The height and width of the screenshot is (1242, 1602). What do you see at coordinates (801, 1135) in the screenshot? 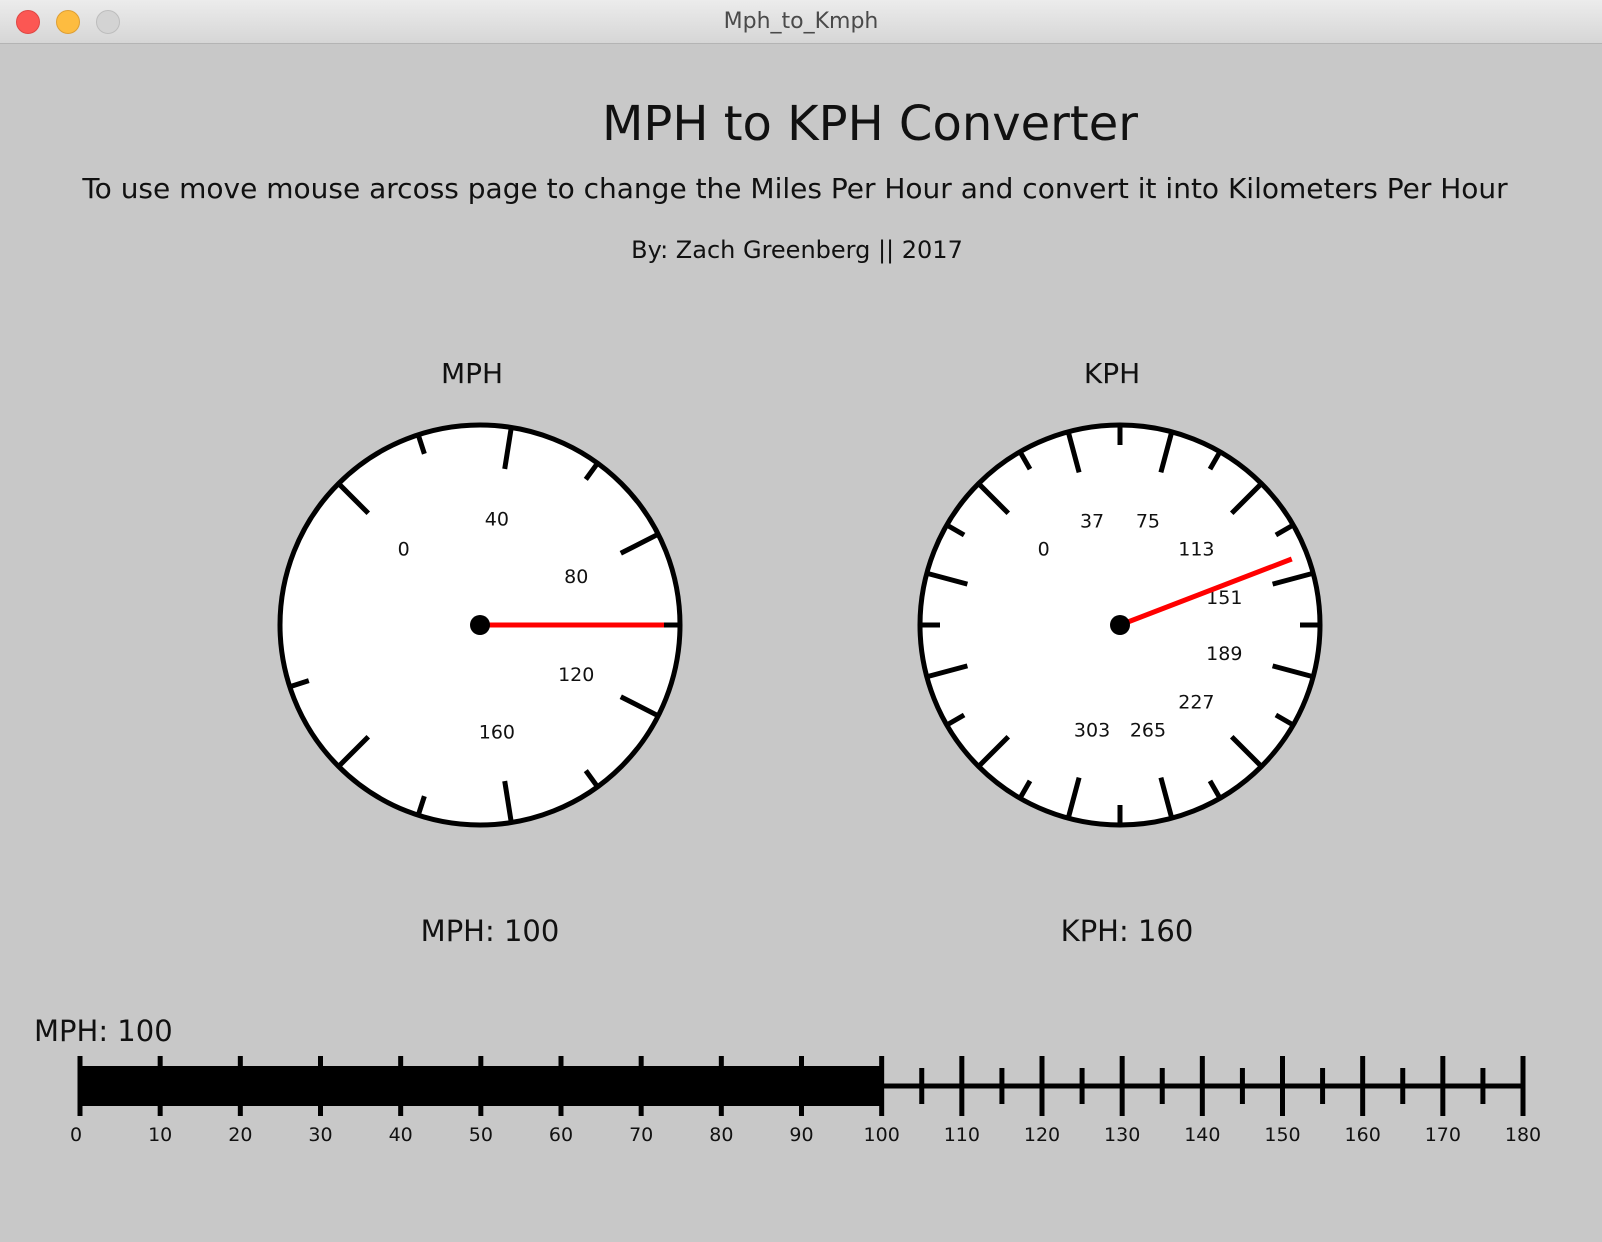
I see `slider-tick-label: 90` at bounding box center [801, 1135].